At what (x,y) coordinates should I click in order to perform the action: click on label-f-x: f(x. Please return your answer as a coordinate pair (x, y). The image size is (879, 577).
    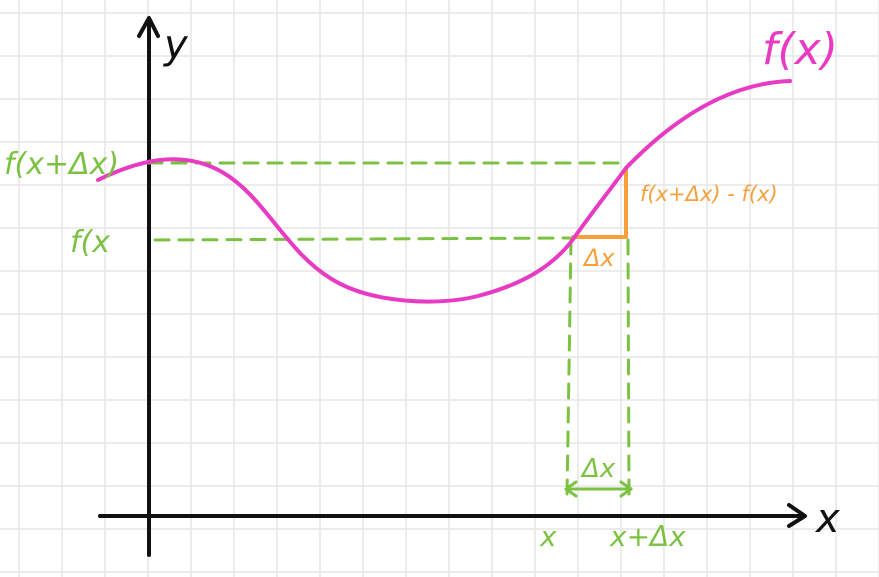
    Looking at the image, I should click on (90, 242).